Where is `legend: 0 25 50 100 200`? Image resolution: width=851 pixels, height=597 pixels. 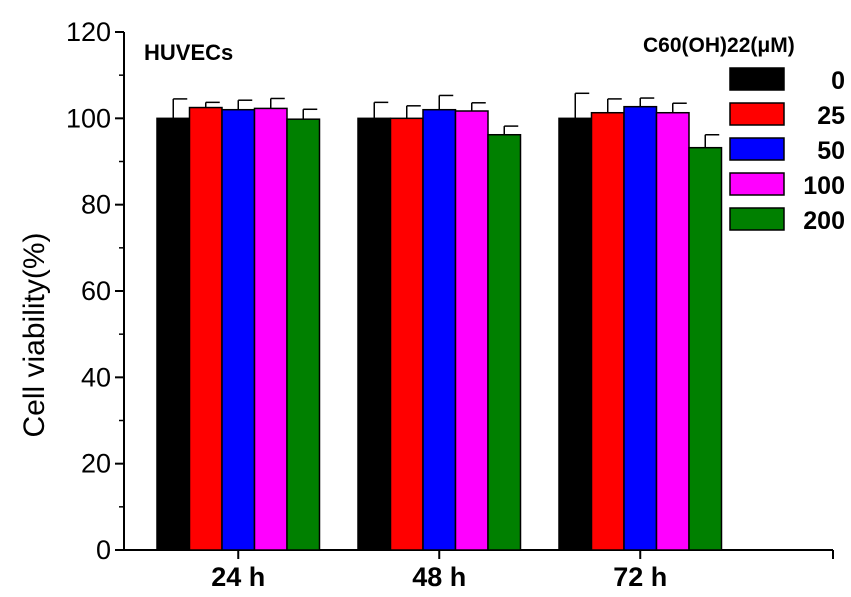 legend: 0 25 50 100 200 is located at coordinates (787, 151).